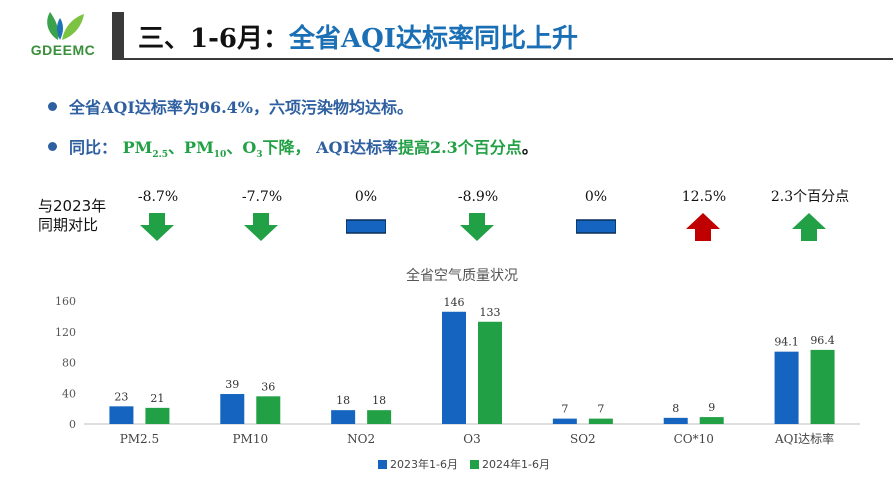 The height and width of the screenshot is (495, 893). I want to click on data-label: 9, so click(711, 407).